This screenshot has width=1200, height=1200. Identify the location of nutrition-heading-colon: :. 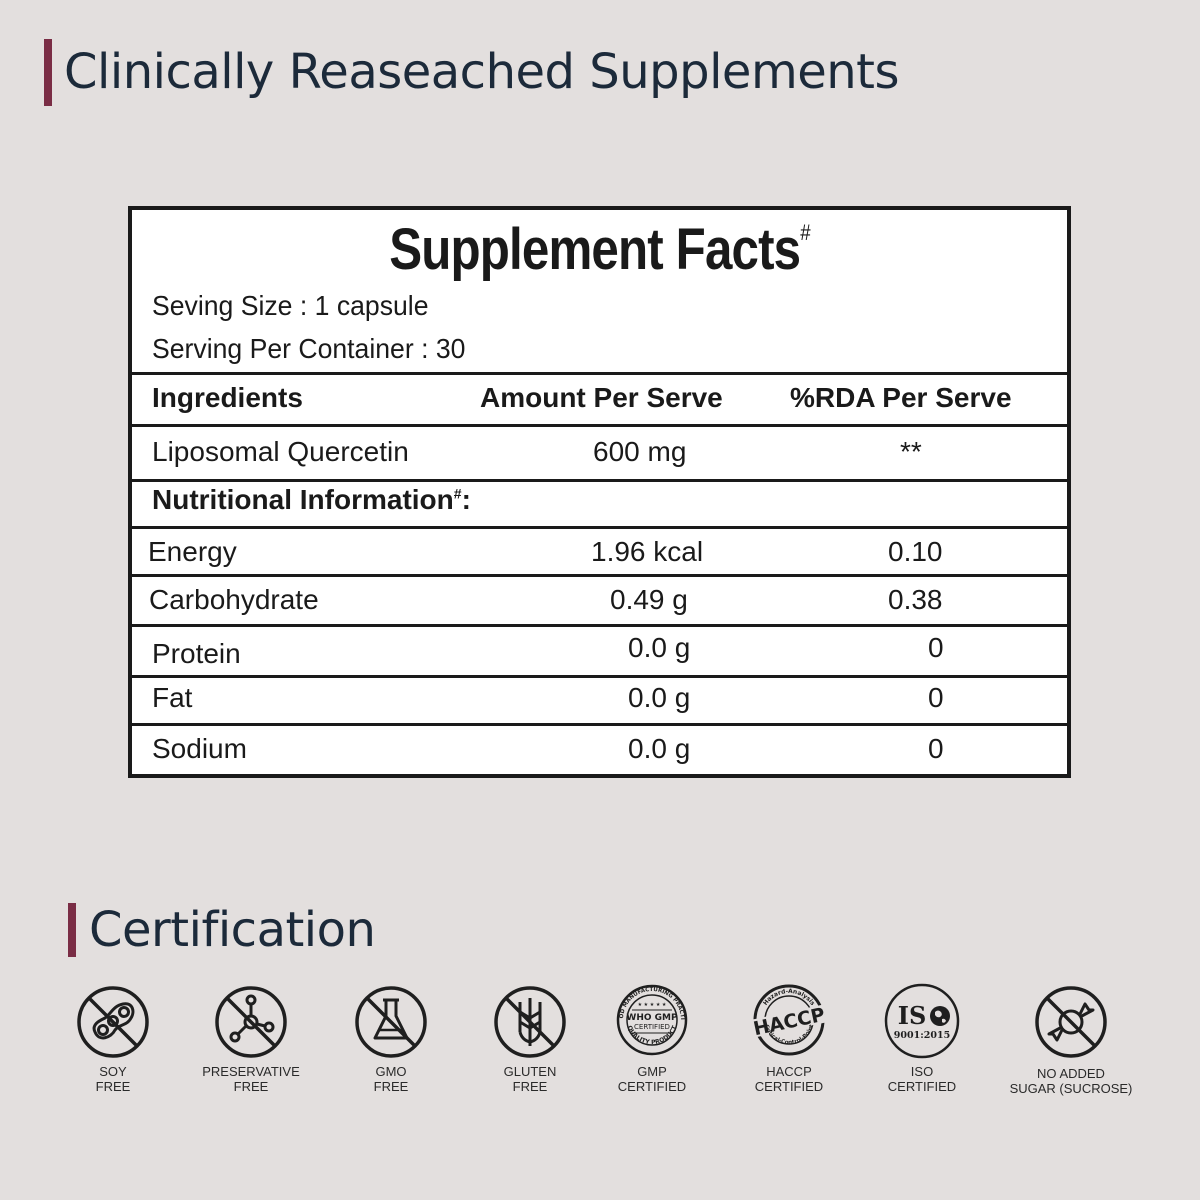
(466, 499).